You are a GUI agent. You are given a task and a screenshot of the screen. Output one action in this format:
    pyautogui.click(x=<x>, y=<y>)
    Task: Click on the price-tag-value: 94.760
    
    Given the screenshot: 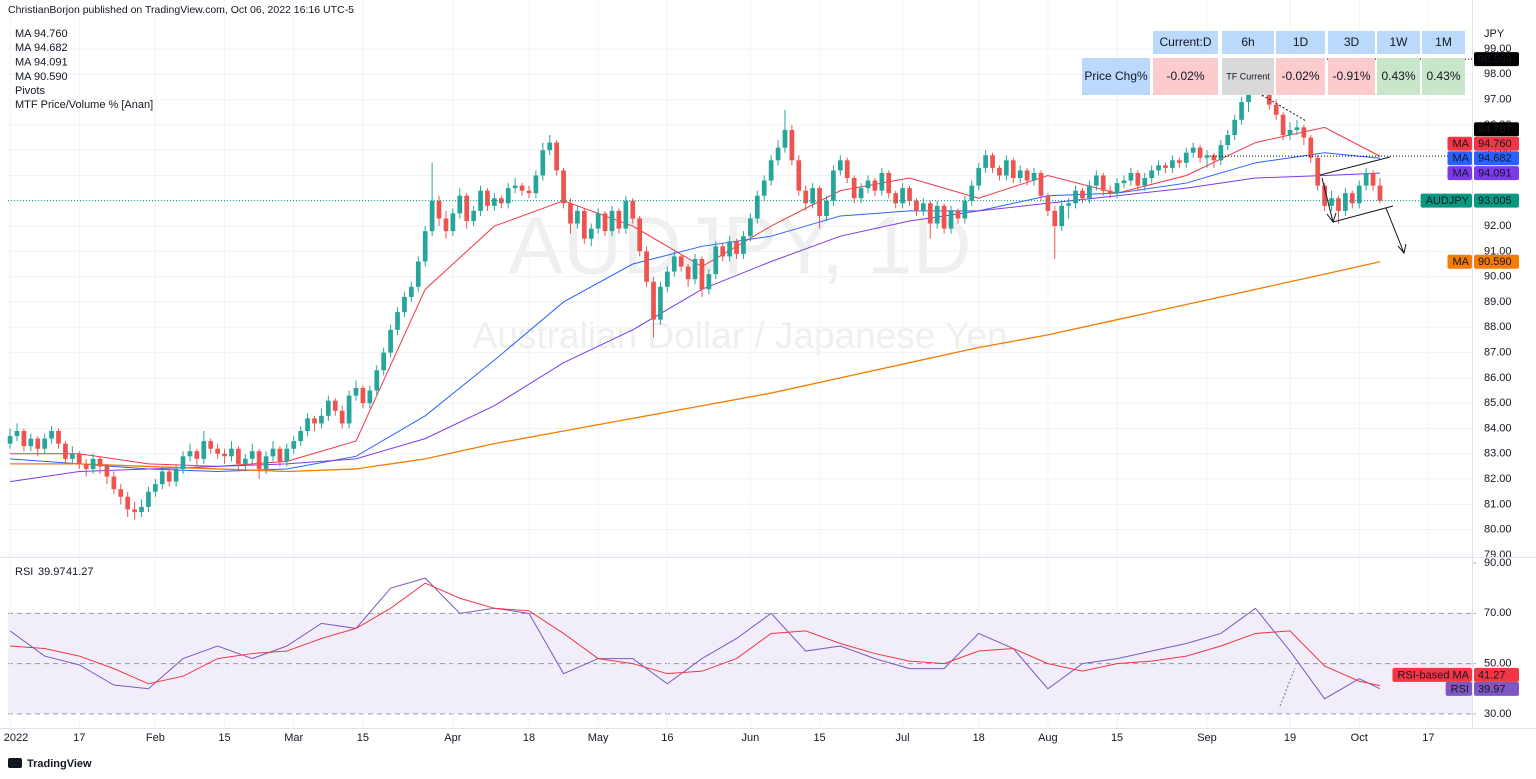 What is the action you would take?
    pyautogui.click(x=1495, y=144)
    